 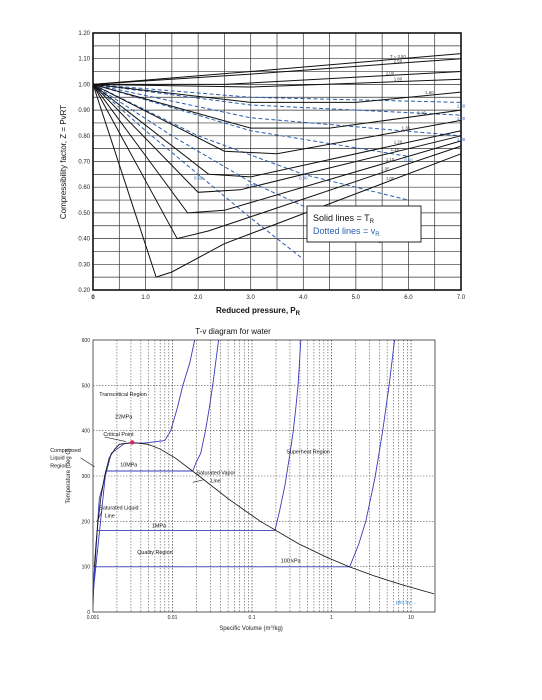 What do you see at coordinates (84, 111) in the screenshot?
I see `chart1-y-tick-label: 0.90` at bounding box center [84, 111].